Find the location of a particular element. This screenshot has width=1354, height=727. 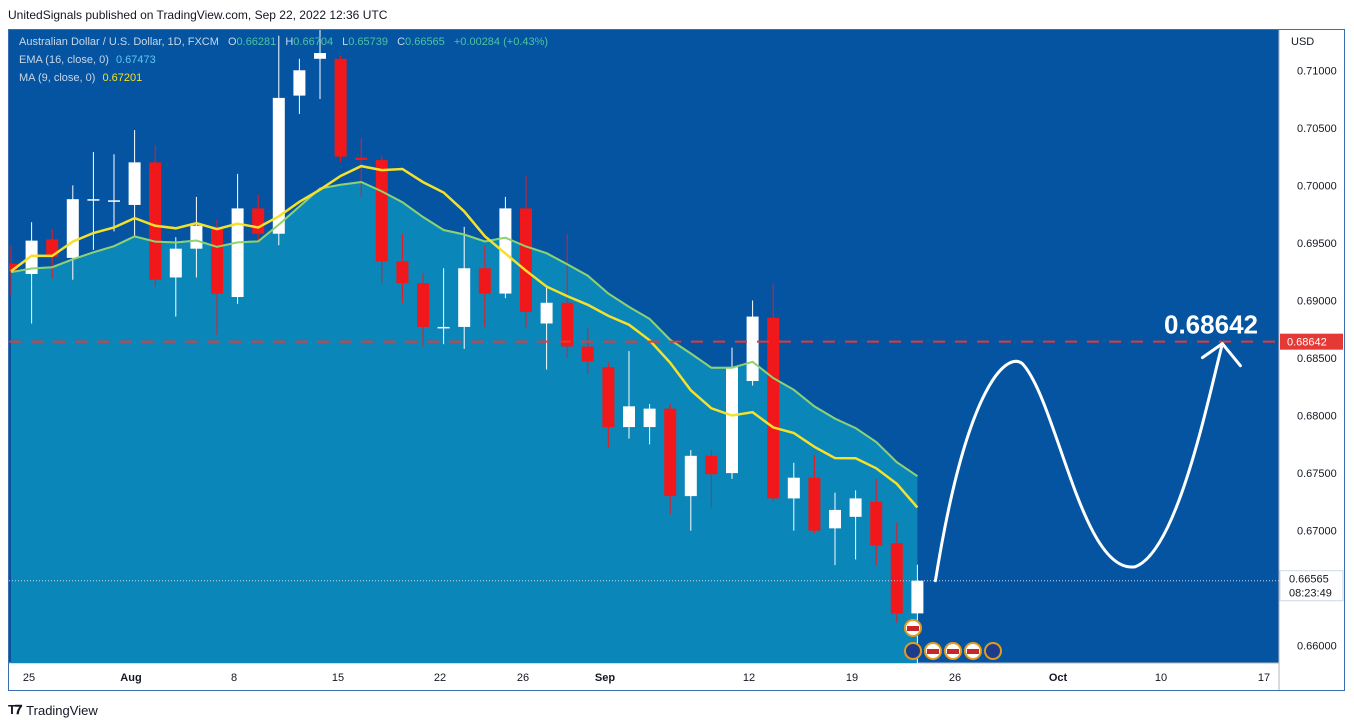

price-tick-label: 0.68500 is located at coordinates (1317, 359).